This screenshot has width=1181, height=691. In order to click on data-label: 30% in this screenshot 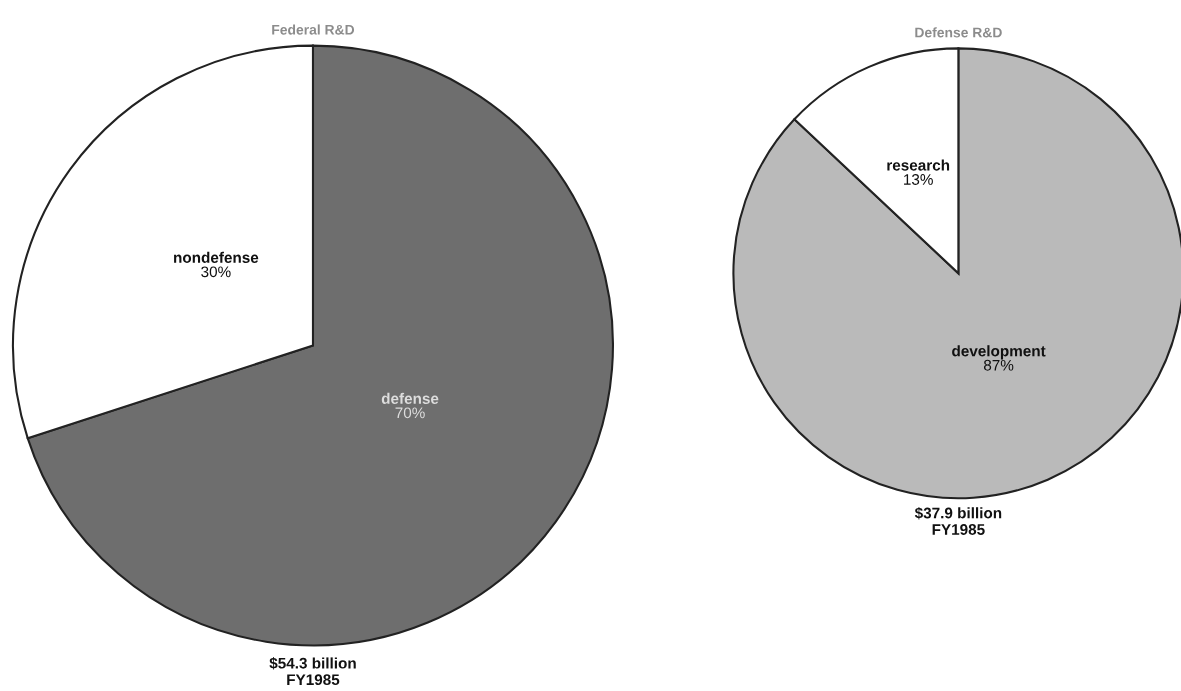, I will do `click(216, 272)`.